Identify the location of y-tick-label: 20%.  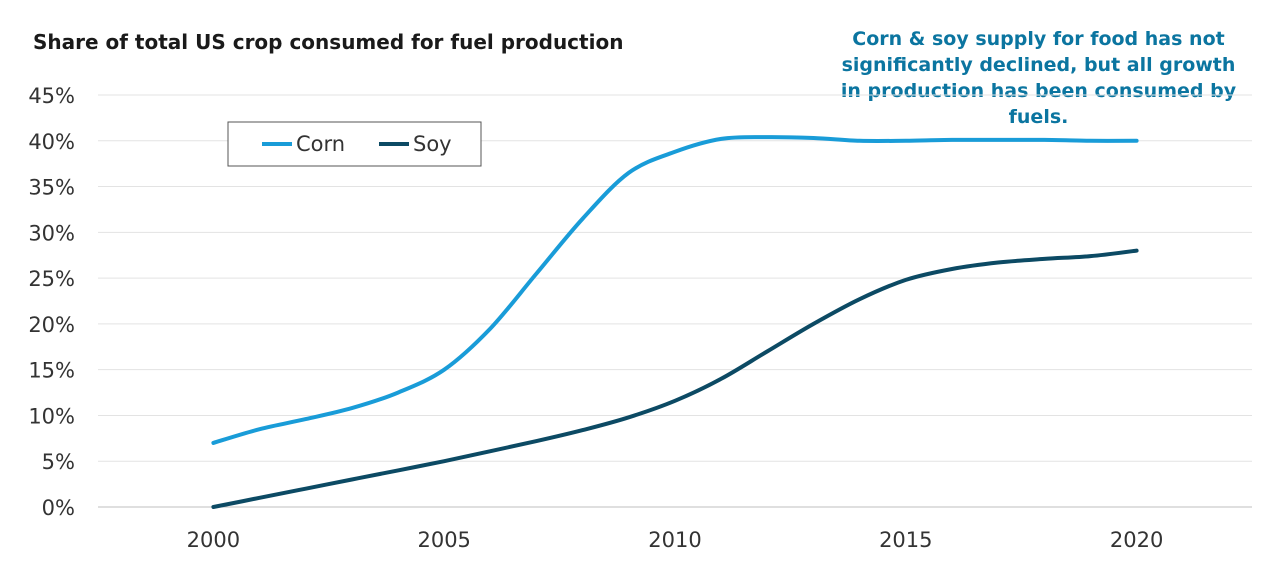
(51, 325).